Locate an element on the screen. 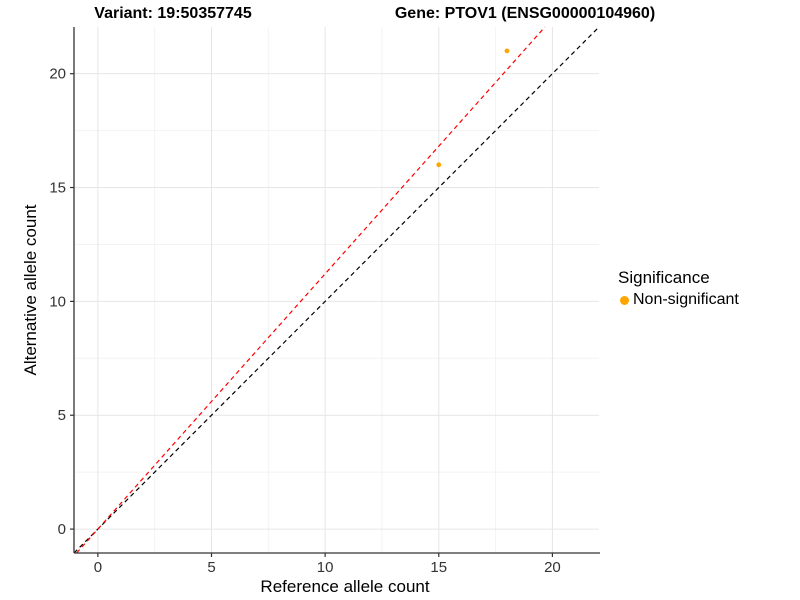 The image size is (800, 600). x-tick-label: 20 is located at coordinates (552, 567).